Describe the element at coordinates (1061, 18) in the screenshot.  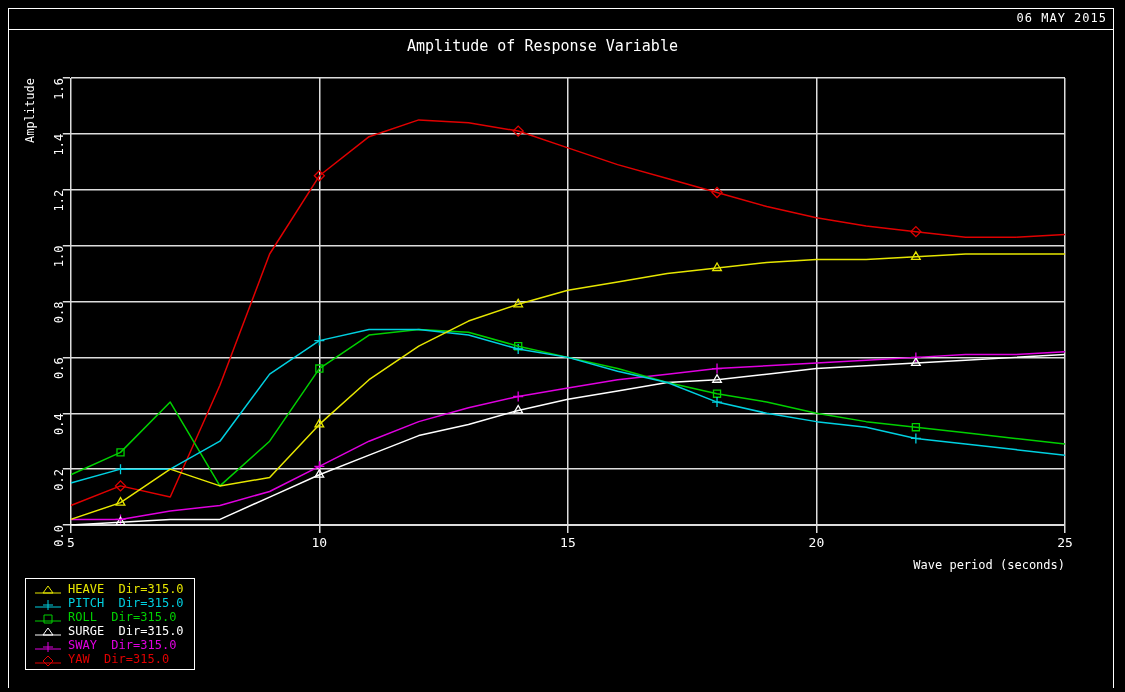
I see `text: 06 MAY 2015` at that location.